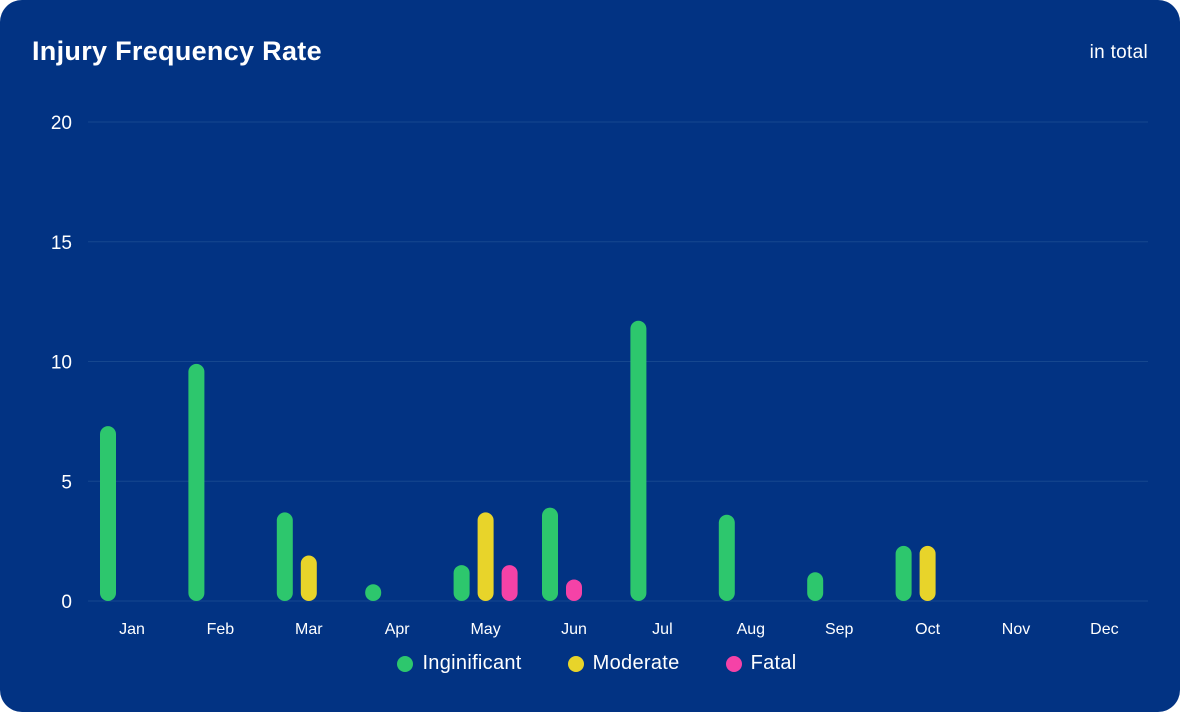 This screenshot has height=712, width=1180. I want to click on bar-inginificant-may, so click(461, 583).